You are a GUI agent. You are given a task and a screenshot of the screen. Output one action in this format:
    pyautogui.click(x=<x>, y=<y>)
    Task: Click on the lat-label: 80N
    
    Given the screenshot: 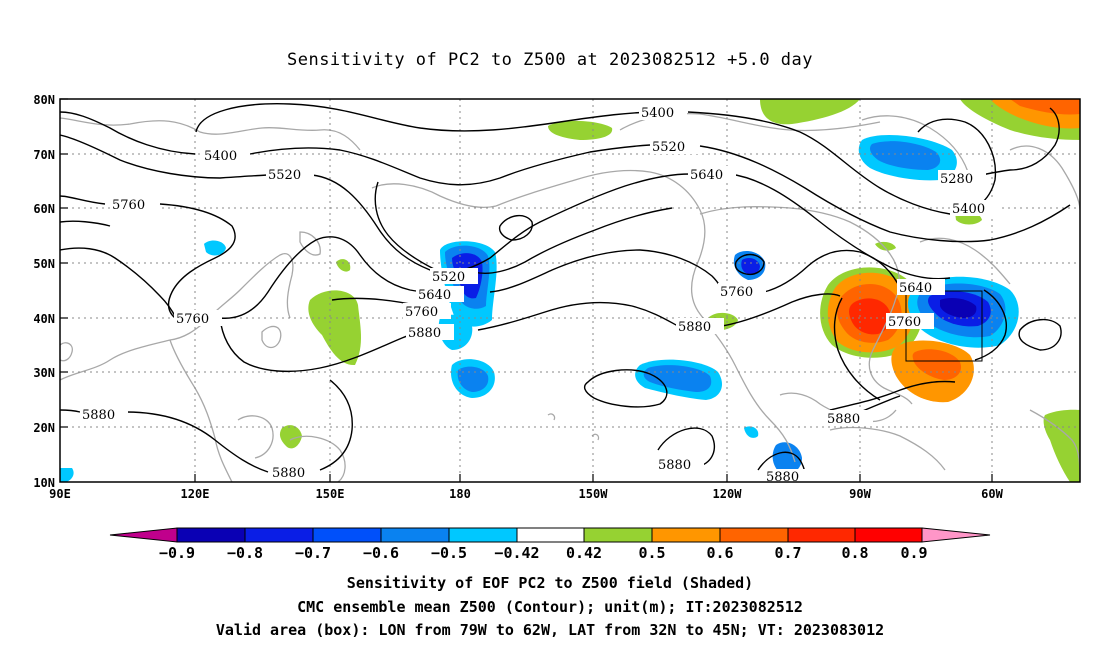 What is the action you would take?
    pyautogui.click(x=44, y=100)
    